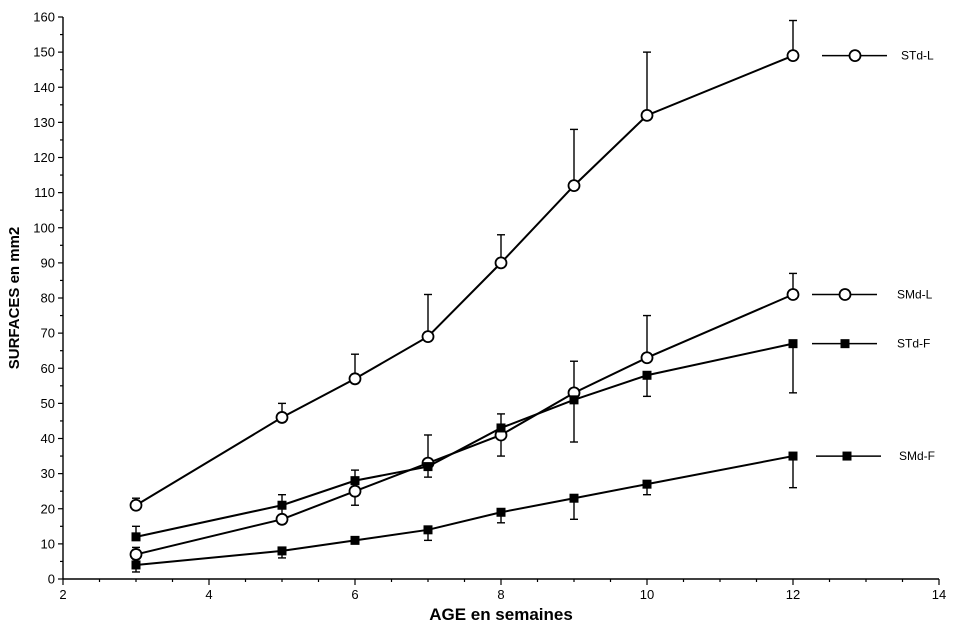 The height and width of the screenshot is (628, 953). I want to click on legend: STd-L SMd-L STd-F SMd-F, so click(873, 256).